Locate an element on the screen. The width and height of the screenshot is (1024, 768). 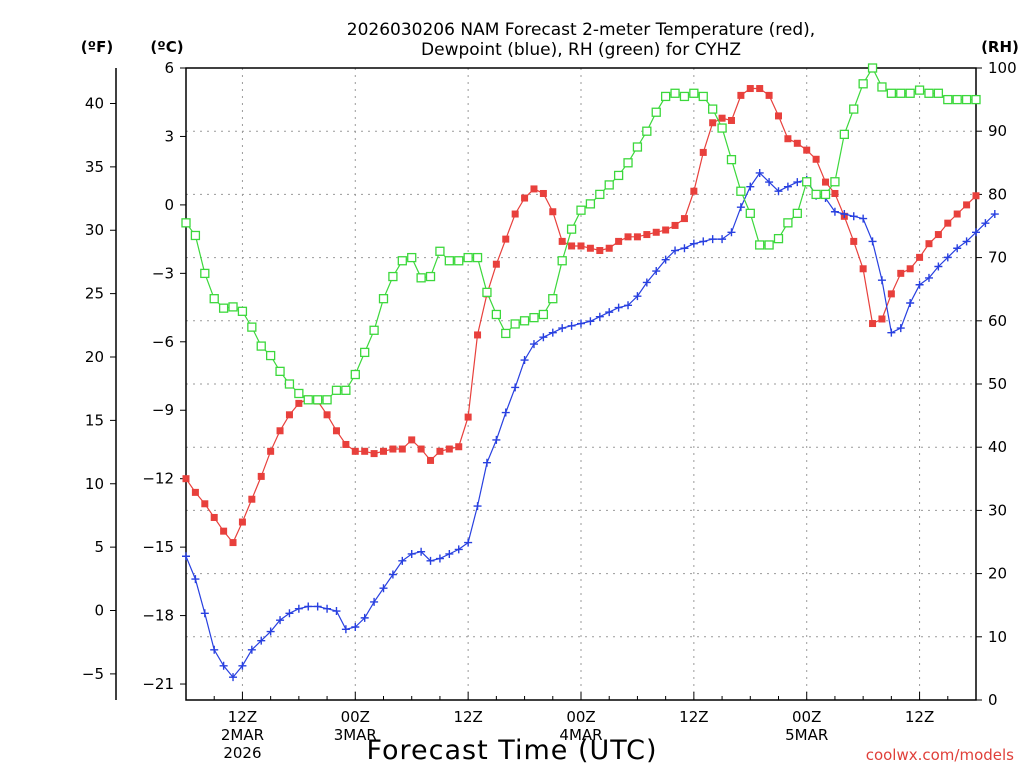
rh-tick-label: 100 is located at coordinates (1002, 68).